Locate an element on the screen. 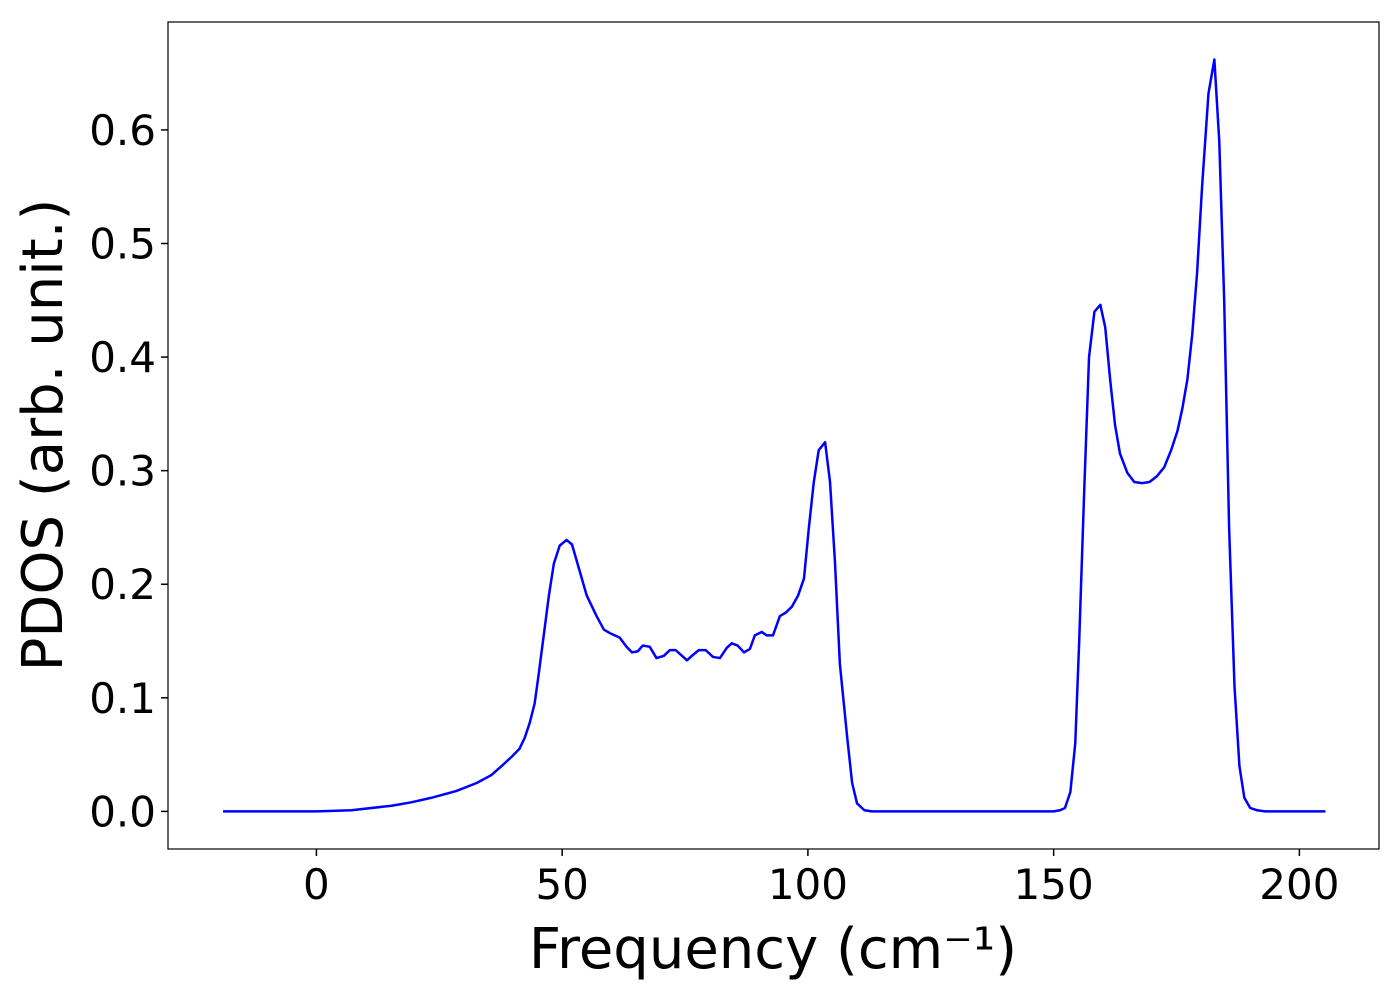 This screenshot has height=1000, width=1400. y-tick-label: 0.3 is located at coordinates (122, 471).